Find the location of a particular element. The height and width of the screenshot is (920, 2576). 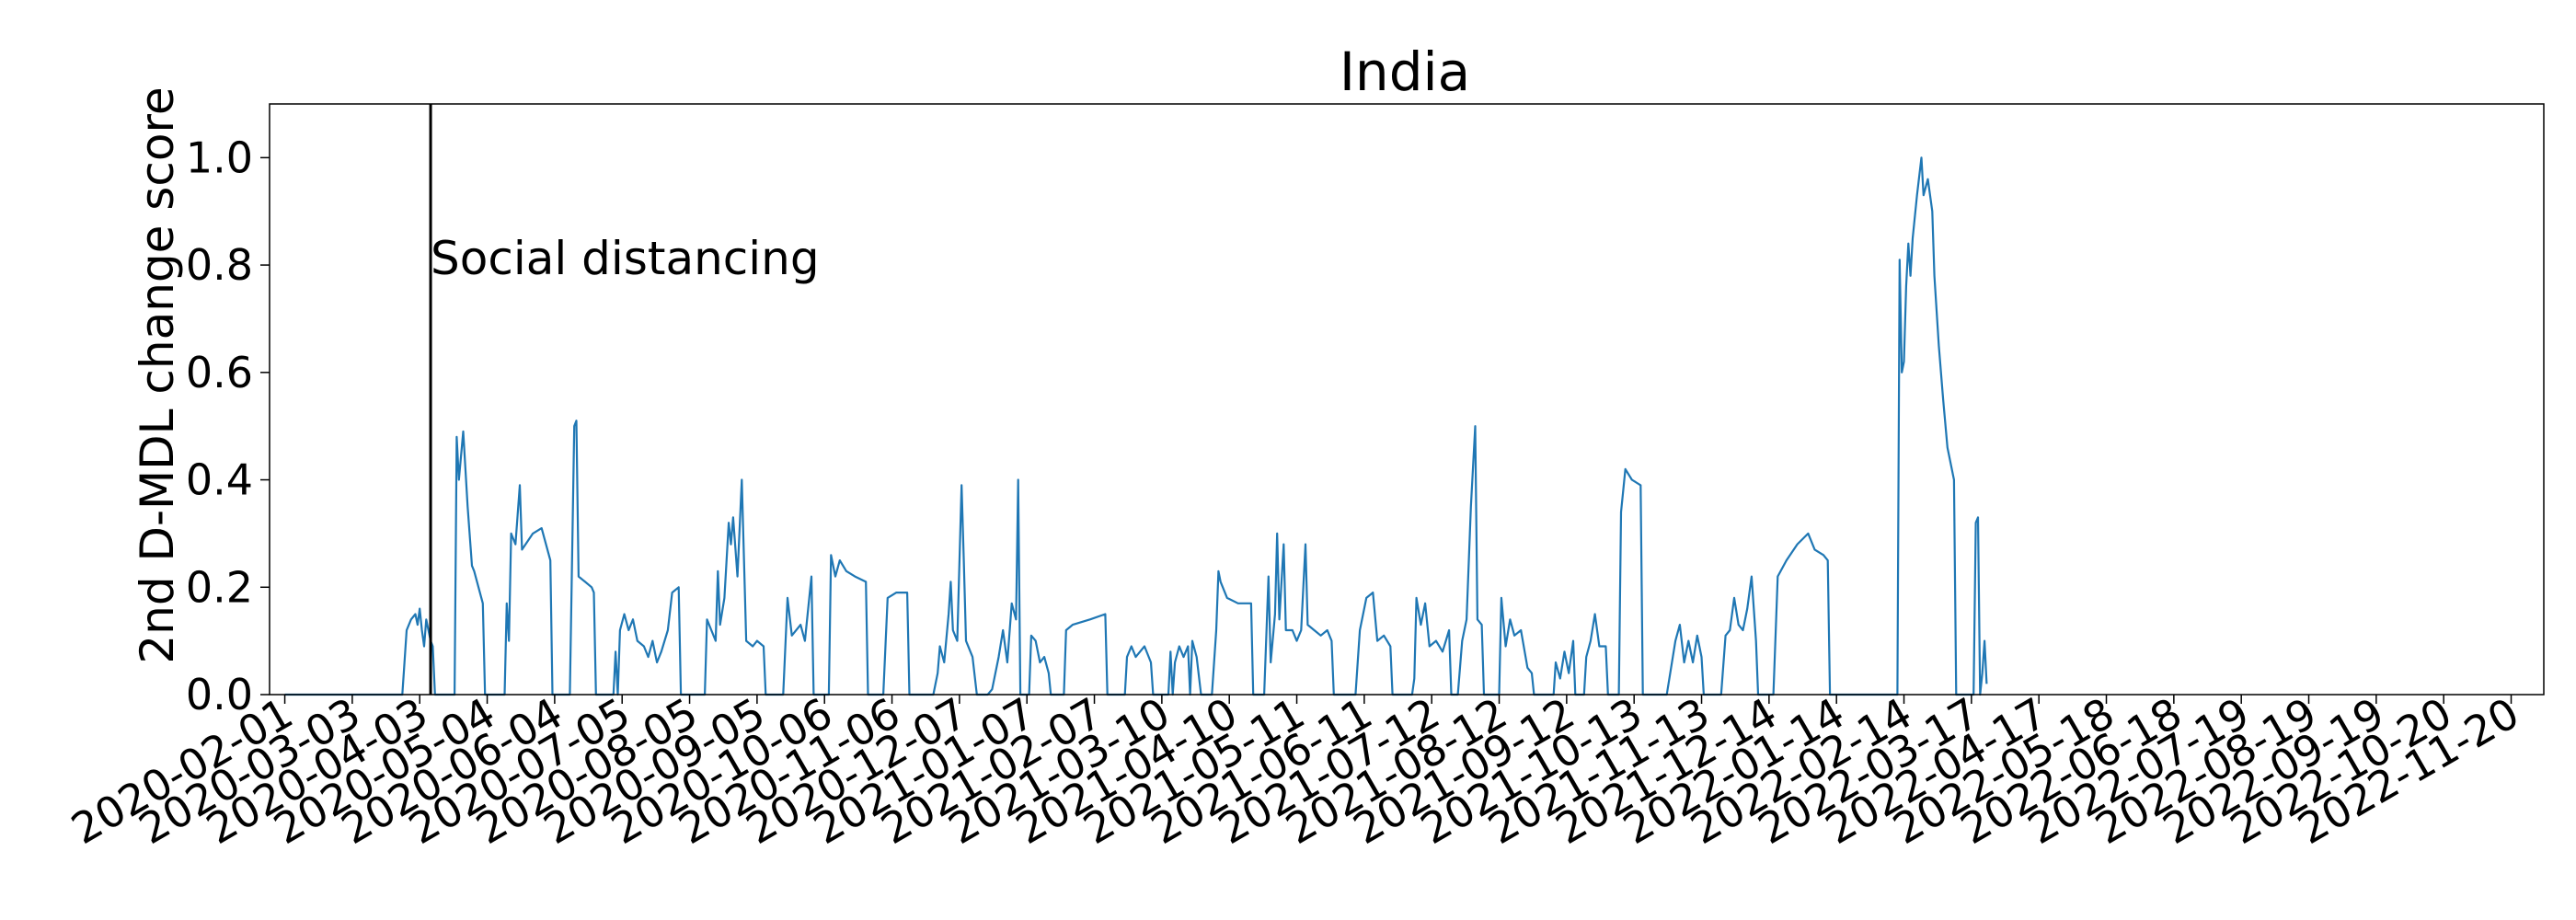

chart-title: India is located at coordinates (1405, 71).